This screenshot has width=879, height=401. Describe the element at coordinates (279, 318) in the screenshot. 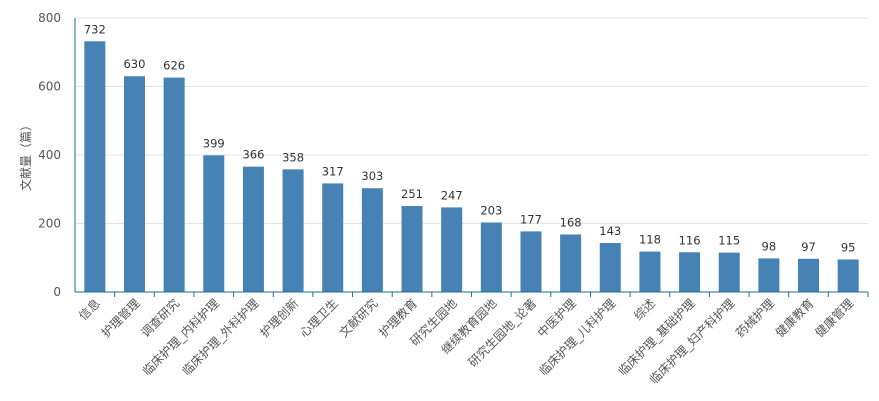

I see `x-tick-label: 护理创新` at that location.